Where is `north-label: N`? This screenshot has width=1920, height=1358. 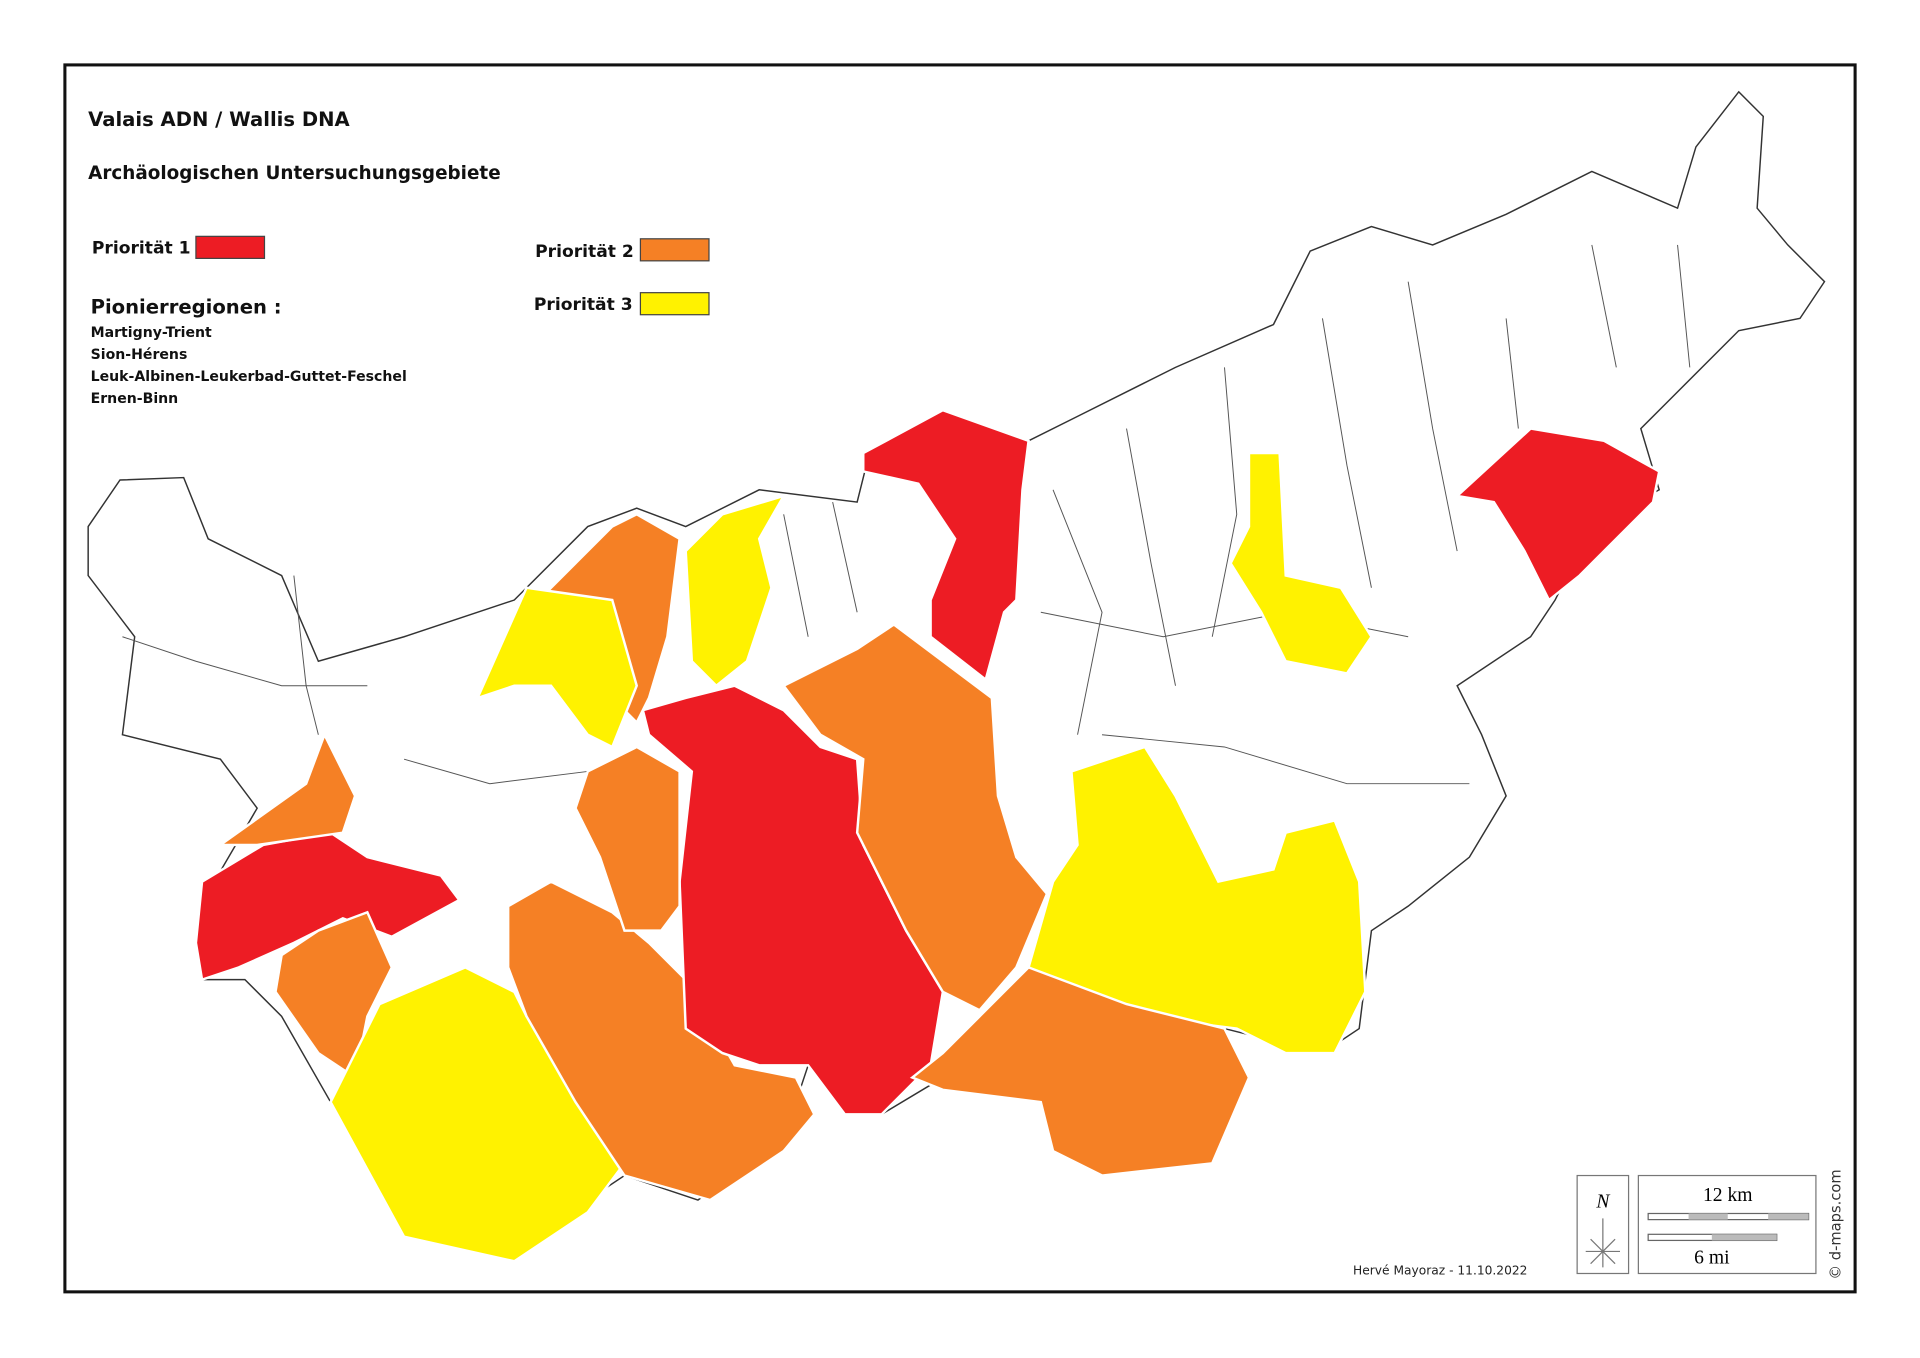
north-label: N is located at coordinates (1602, 1201).